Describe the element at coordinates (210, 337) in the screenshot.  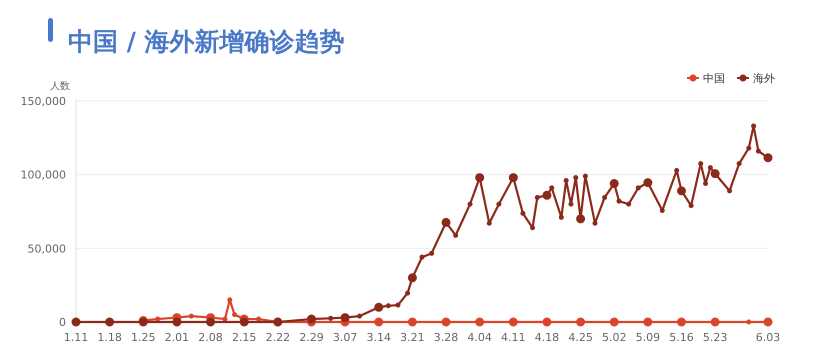
I see `x-tick-label: 2.08` at that location.